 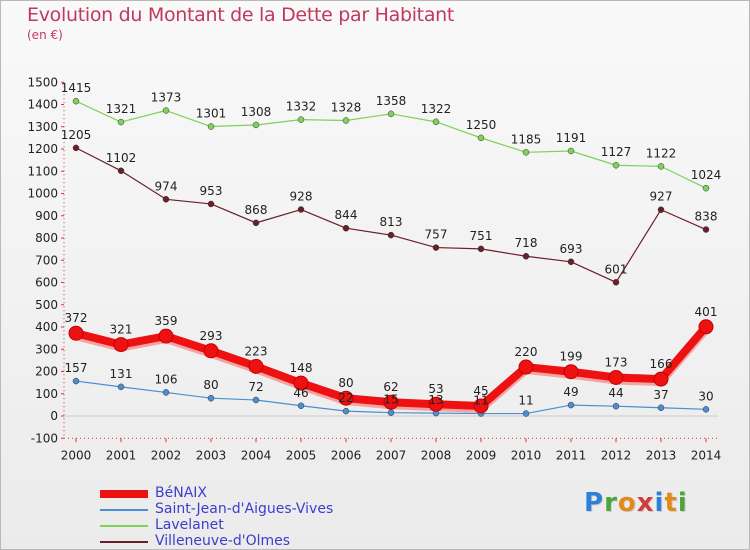 I want to click on x-tick-label: 2013, so click(x=661, y=455).